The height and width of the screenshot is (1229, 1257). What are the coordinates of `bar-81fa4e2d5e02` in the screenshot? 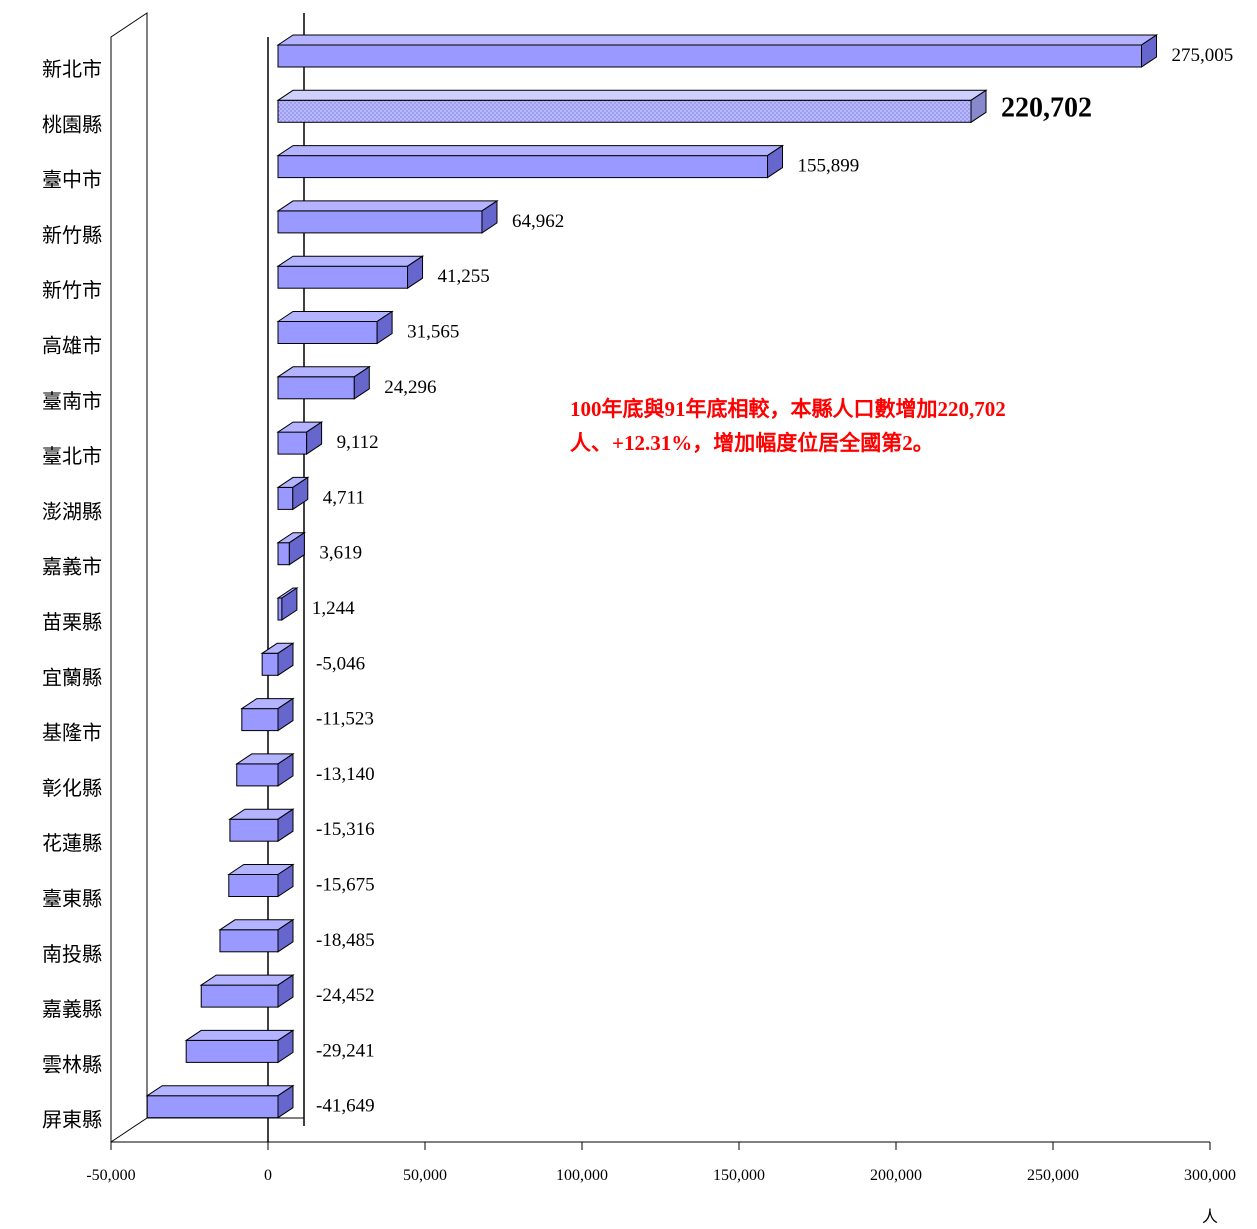 It's located at (530, 161).